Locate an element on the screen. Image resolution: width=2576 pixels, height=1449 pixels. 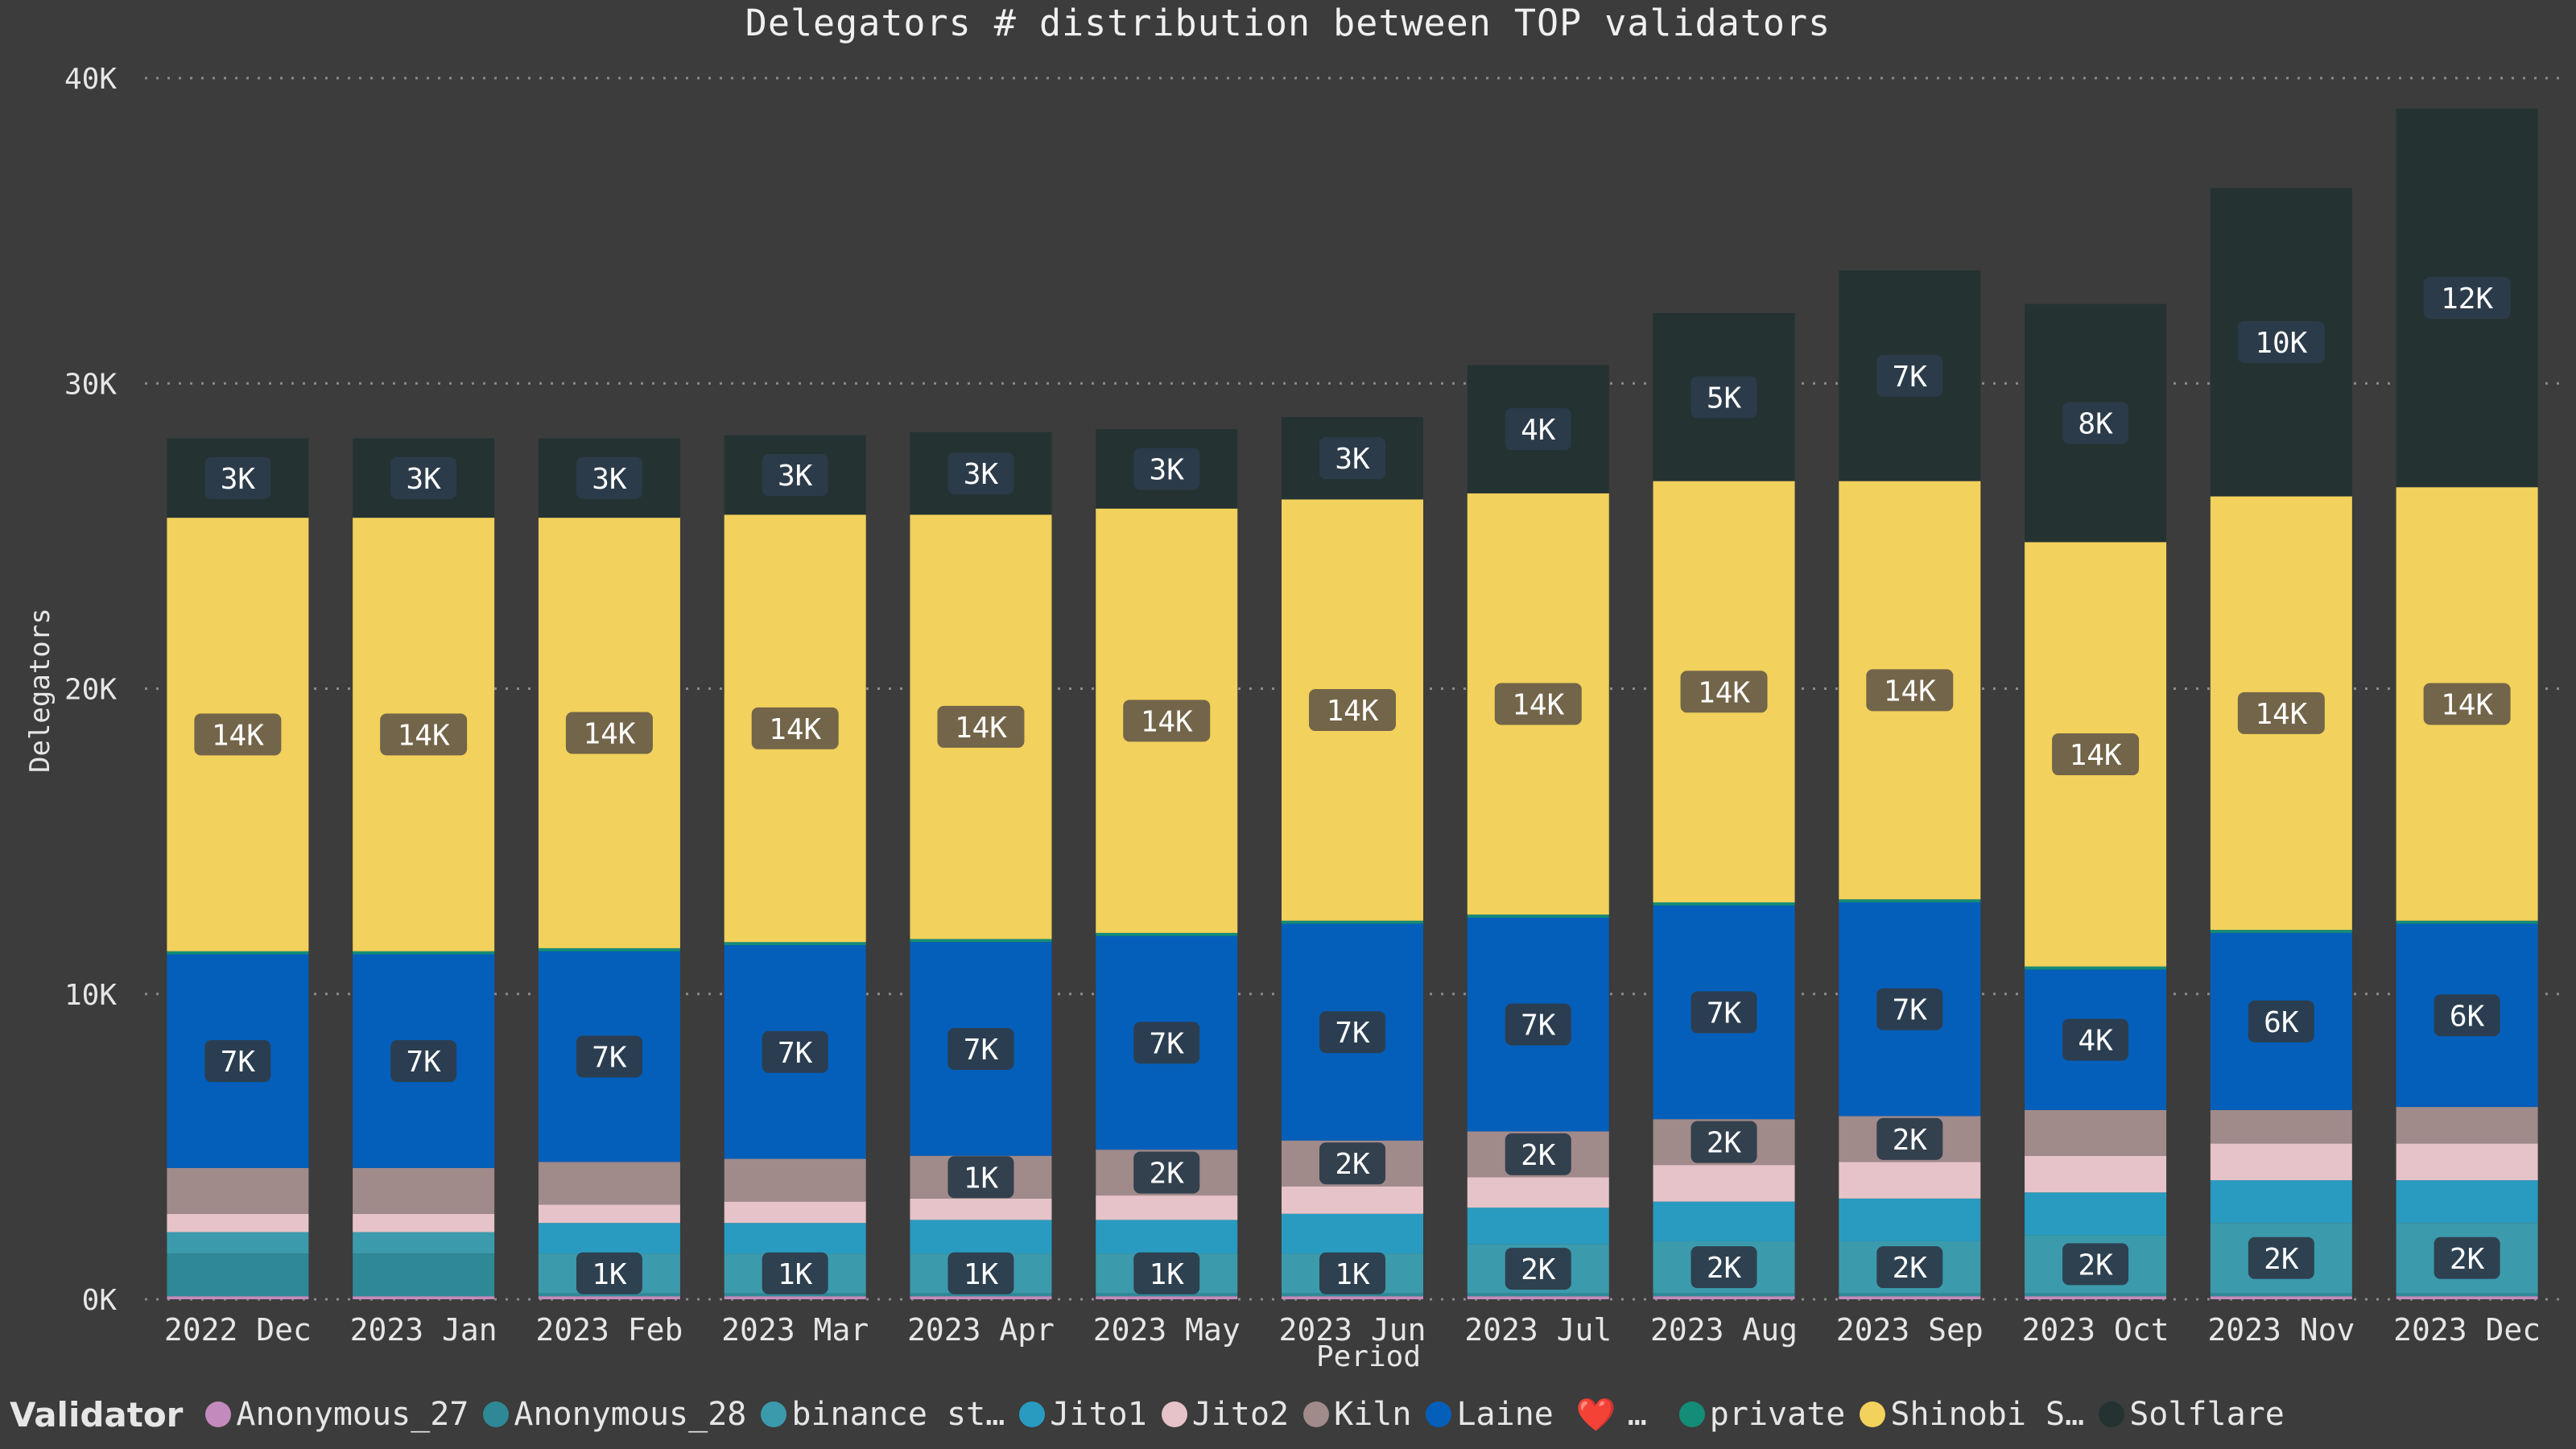
legend-item-private: private is located at coordinates (1762, 1414).